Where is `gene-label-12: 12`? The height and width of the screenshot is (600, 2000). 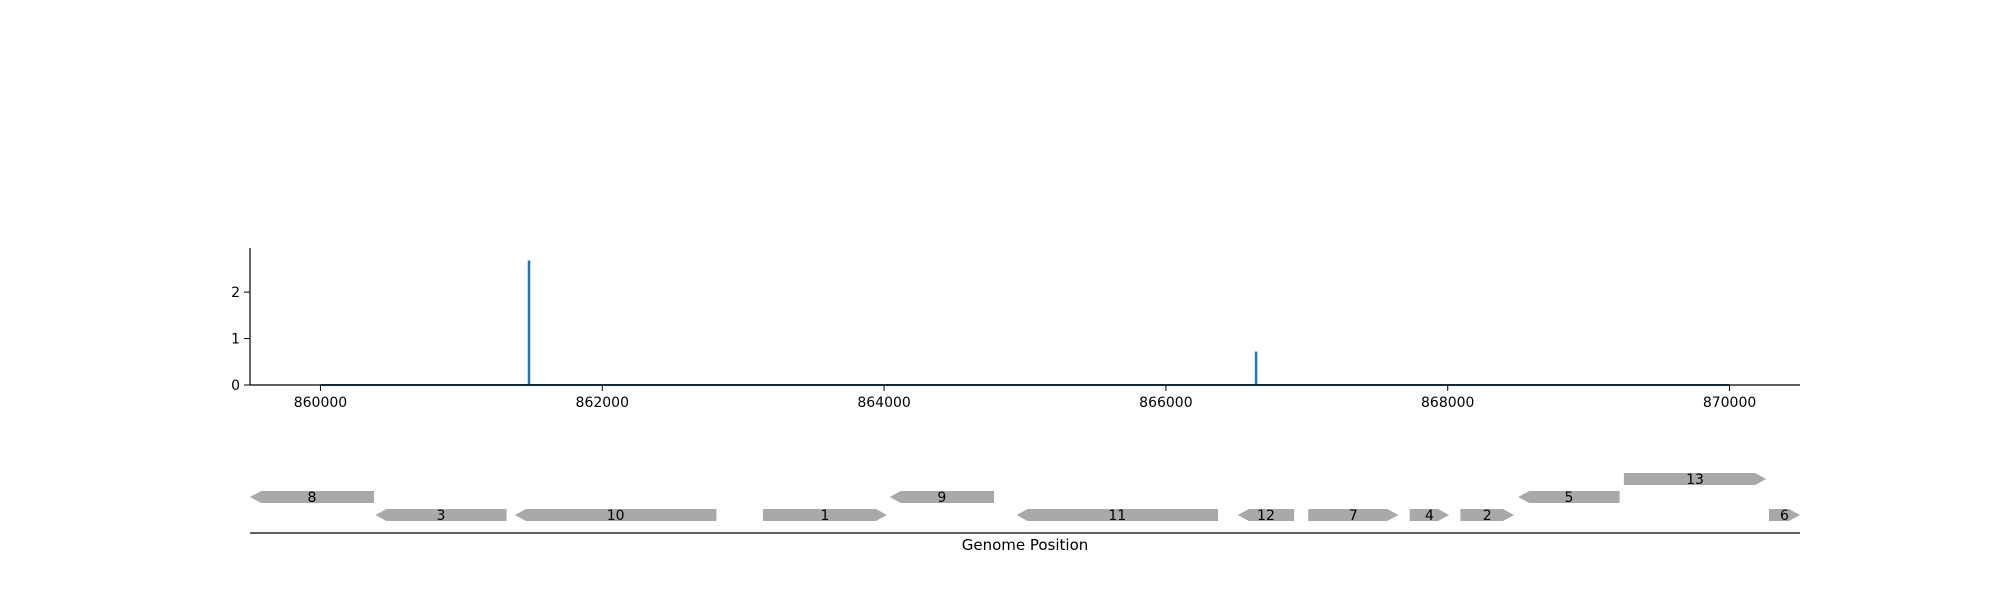
gene-label-12: 12 is located at coordinates (1266, 516).